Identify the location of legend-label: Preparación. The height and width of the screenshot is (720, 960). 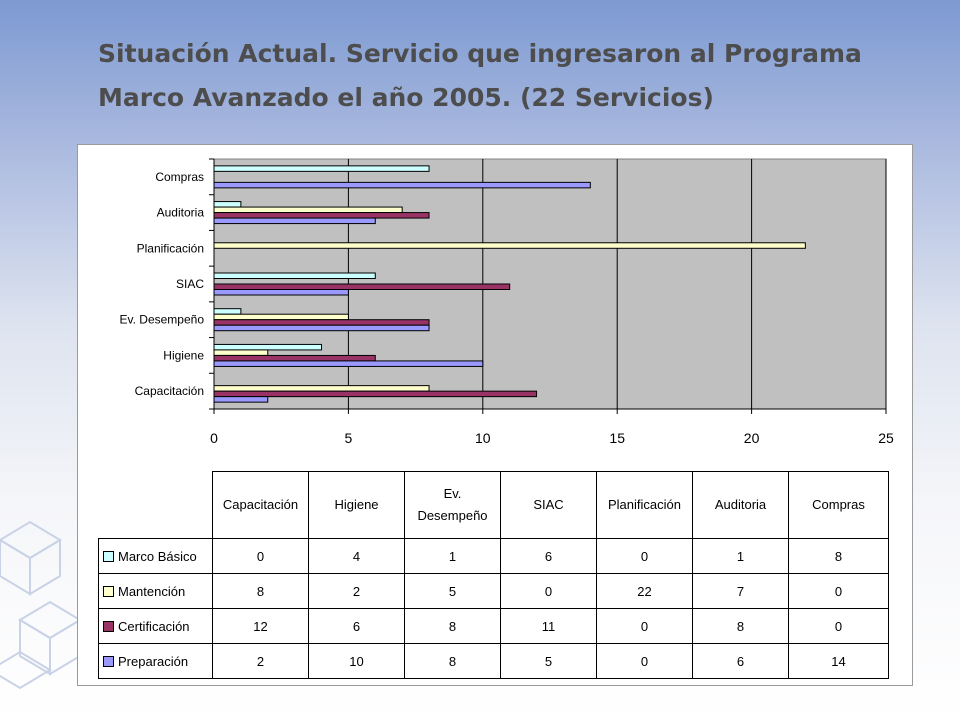
(153, 661).